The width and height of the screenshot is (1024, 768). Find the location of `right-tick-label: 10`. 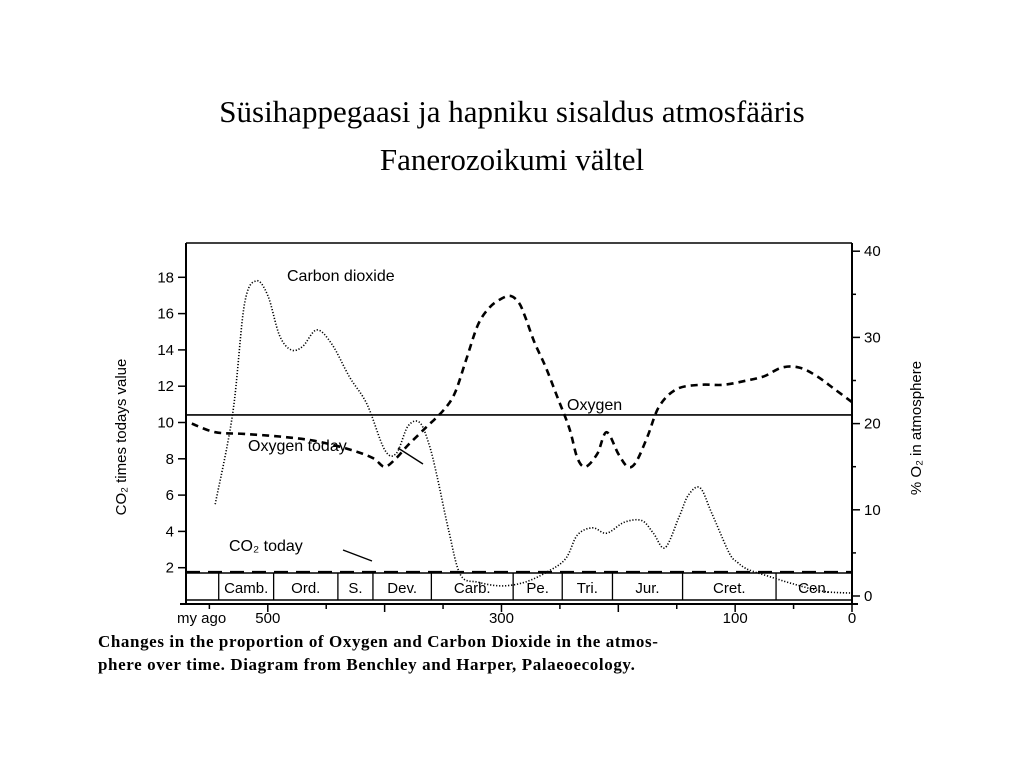

right-tick-label: 10 is located at coordinates (872, 510).